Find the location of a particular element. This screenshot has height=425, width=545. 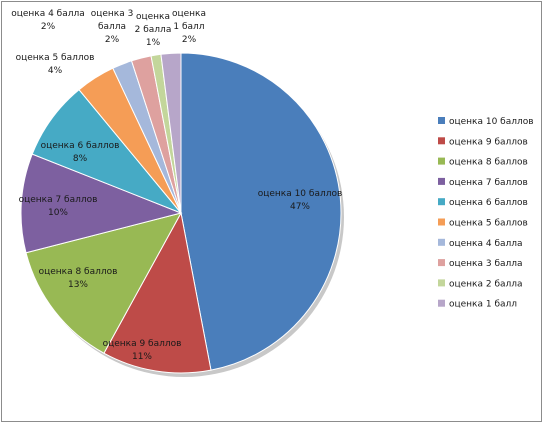

legend-swatch-оценка-6-баллов is located at coordinates (441, 202).